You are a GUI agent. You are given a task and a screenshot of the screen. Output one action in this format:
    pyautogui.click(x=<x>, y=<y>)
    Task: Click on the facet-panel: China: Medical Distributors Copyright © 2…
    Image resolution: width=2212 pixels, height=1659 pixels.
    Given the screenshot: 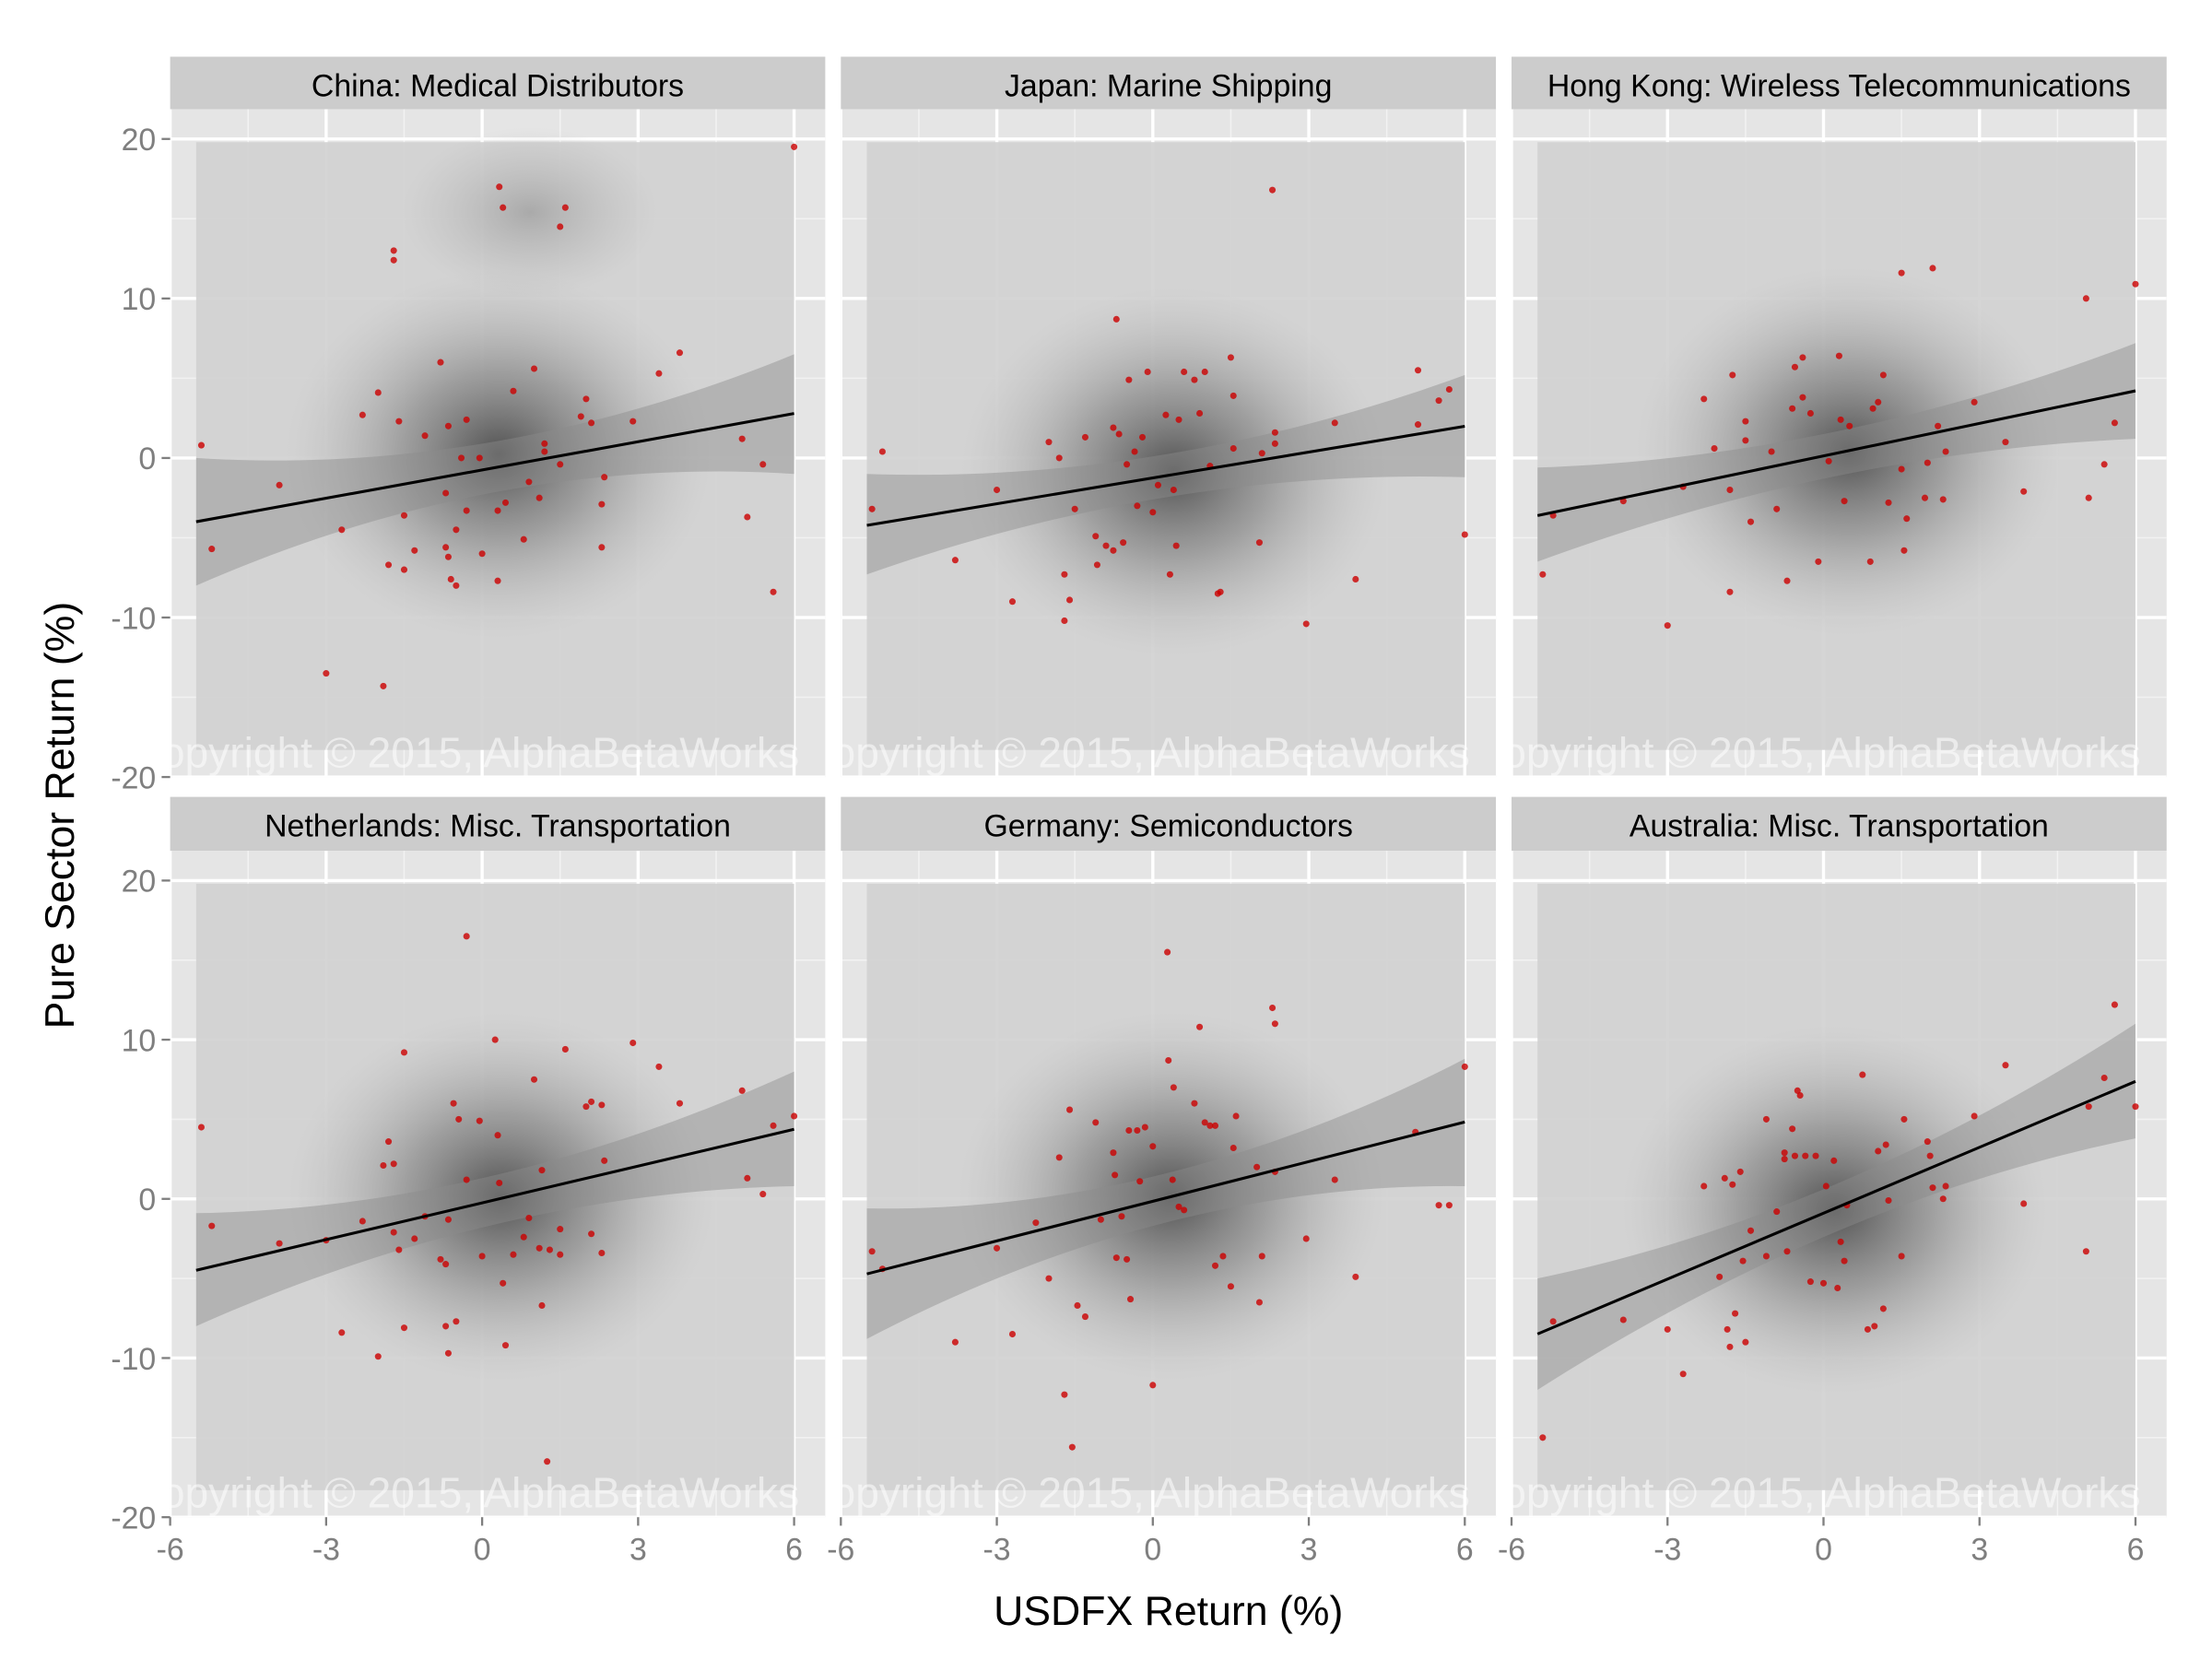 What is the action you would take?
    pyautogui.click(x=468, y=425)
    